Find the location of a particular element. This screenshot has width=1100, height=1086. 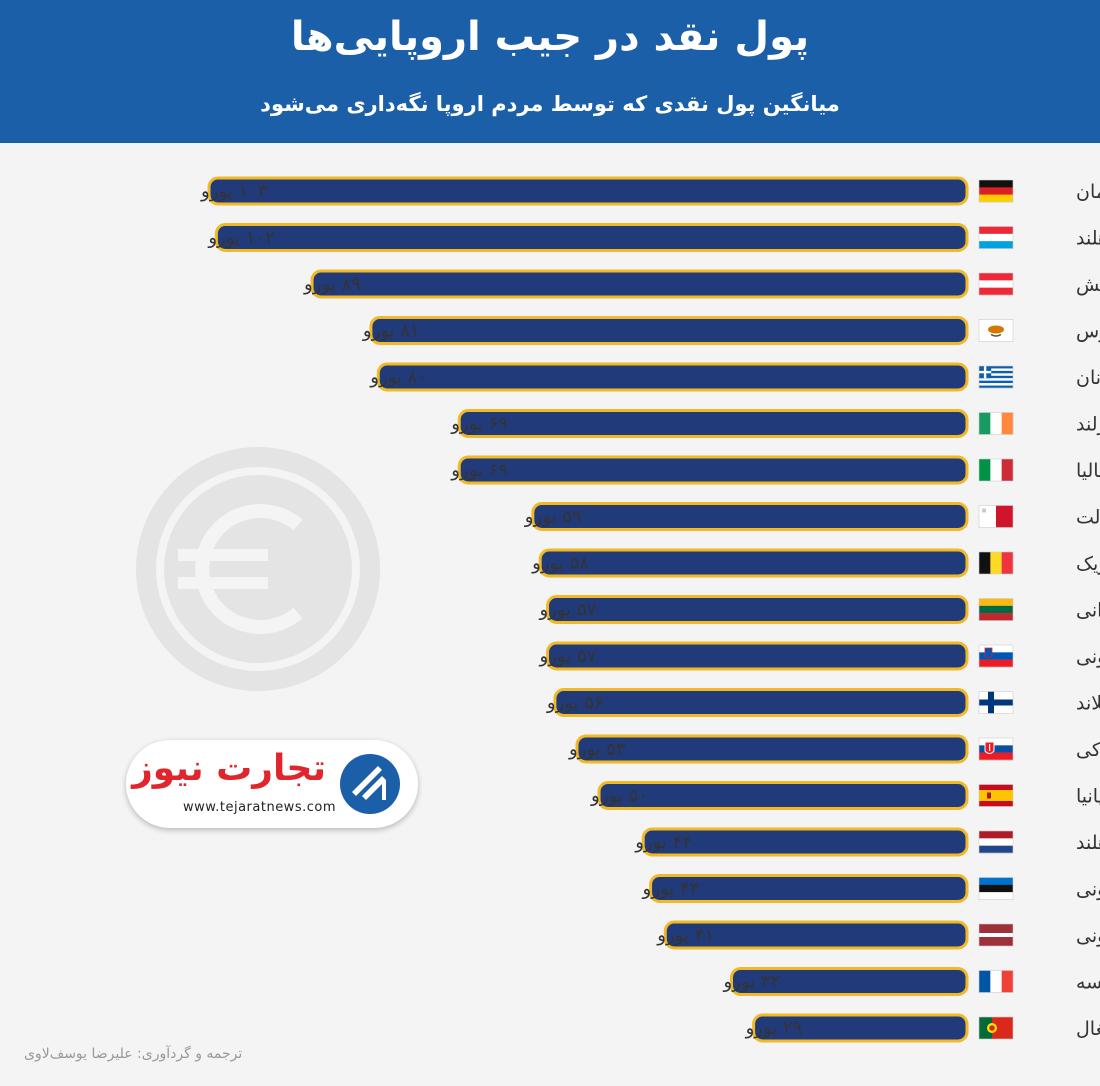

bar-row: ۶۹ یورو ایرلند is located at coordinates (775, 423).